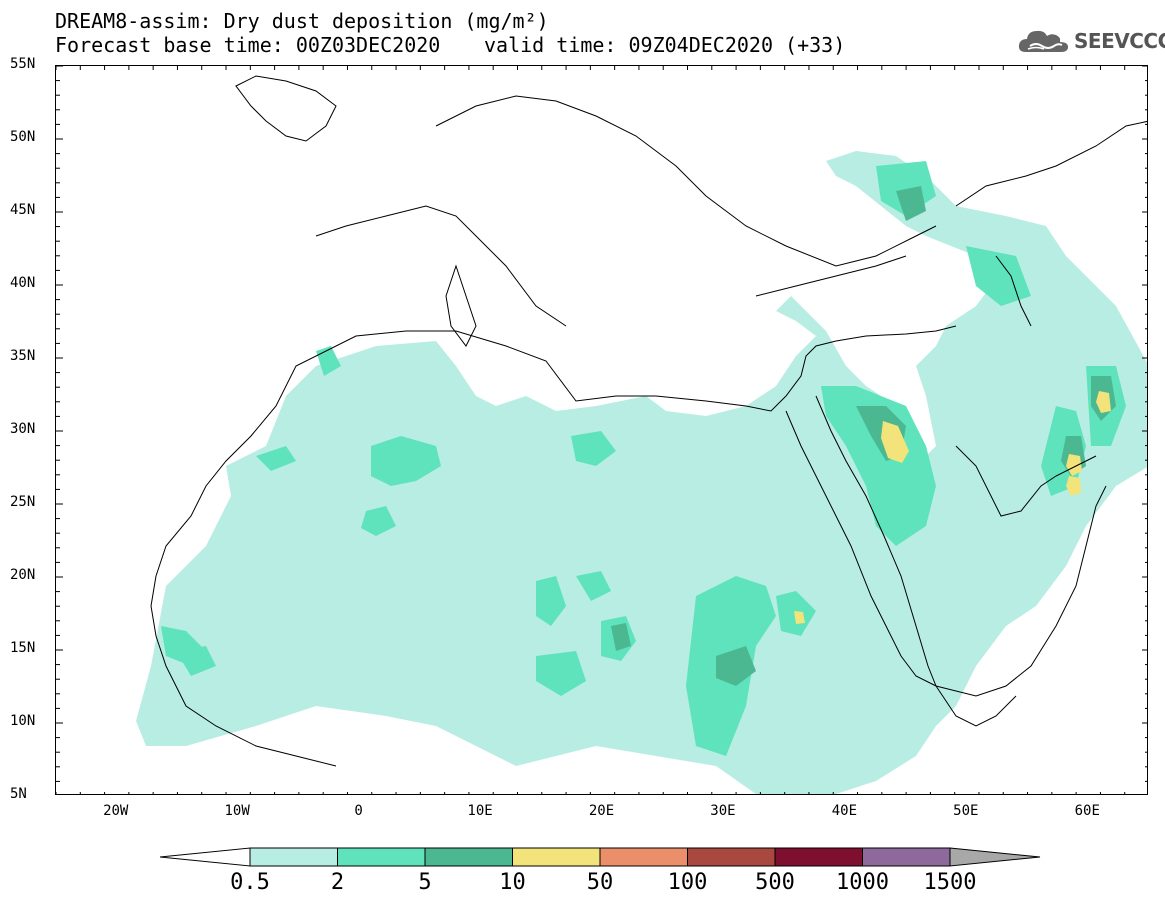 This screenshot has width=1165, height=907. Describe the element at coordinates (23, 648) in the screenshot. I see `lat-label: 15N` at that location.